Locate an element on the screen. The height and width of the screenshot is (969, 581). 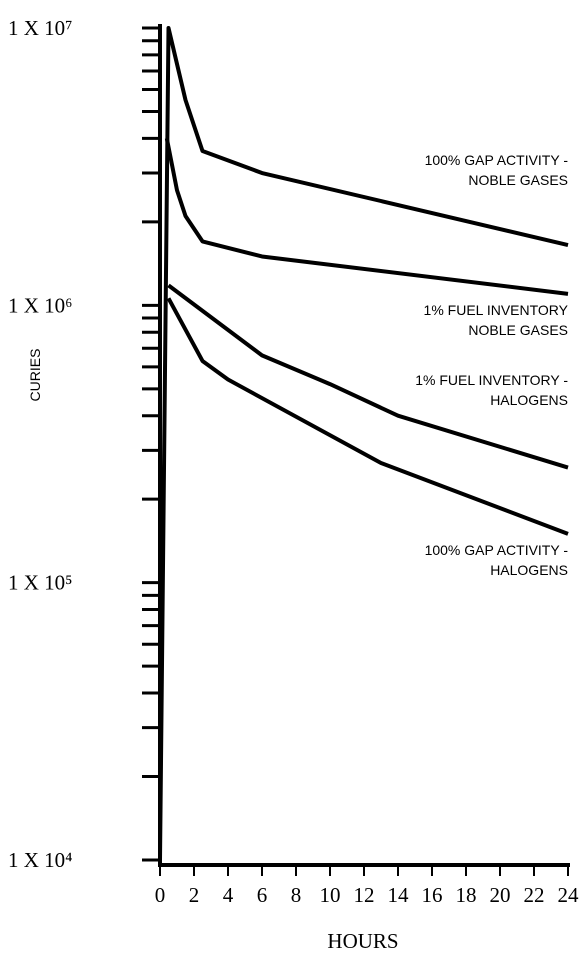
x-tick-label: 4 is located at coordinates (228, 895).